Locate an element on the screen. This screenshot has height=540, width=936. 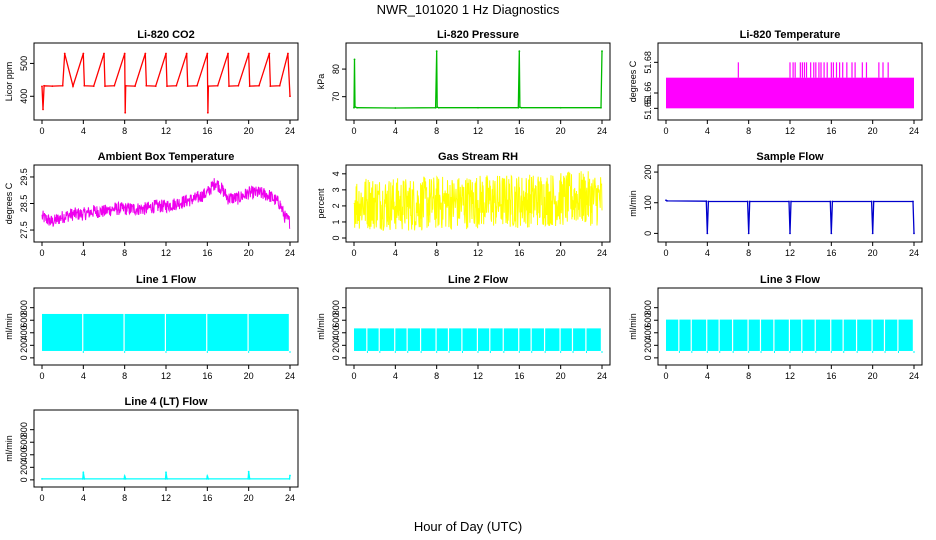
y-axis-label: ml/min is located at coordinates (633, 326).